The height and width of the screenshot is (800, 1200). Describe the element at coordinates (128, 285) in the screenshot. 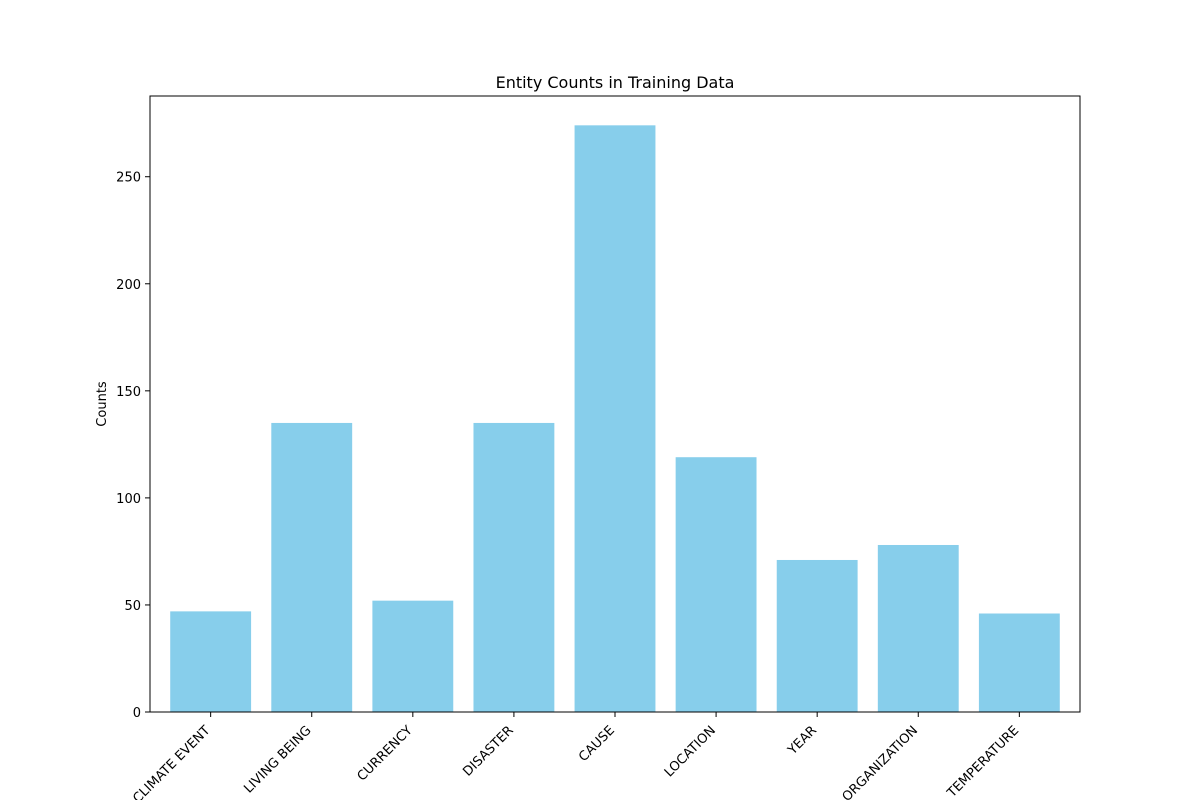

I see `y-tick-label: 200` at that location.